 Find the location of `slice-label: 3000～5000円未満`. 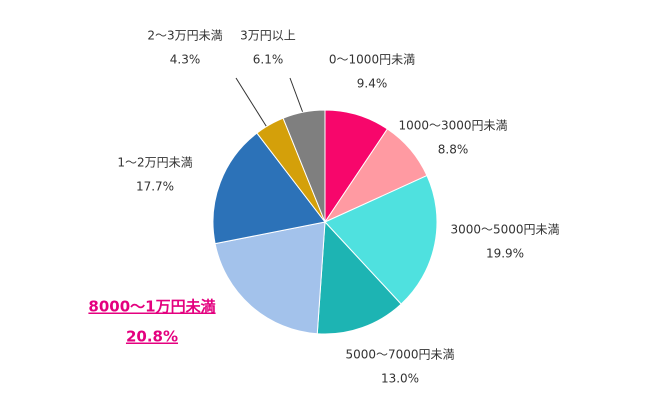

slice-label: 3000～5000円未満 is located at coordinates (504, 230).